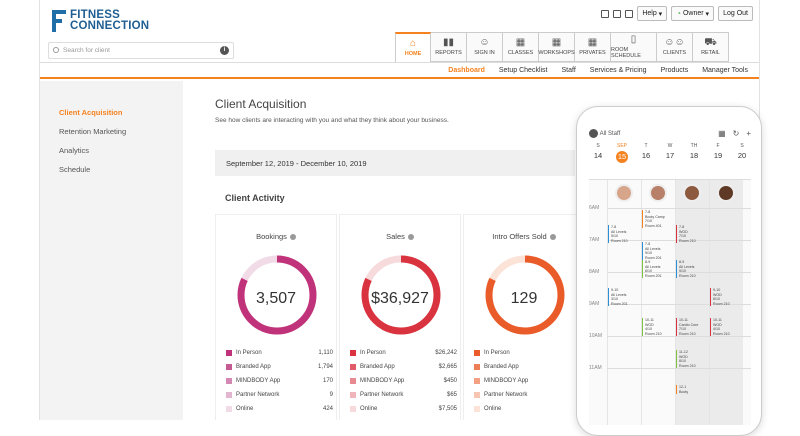 This screenshot has width=800, height=436. I want to click on schedule-event: 9-10 All Levels 3/10 Room 201, so click(618, 297).